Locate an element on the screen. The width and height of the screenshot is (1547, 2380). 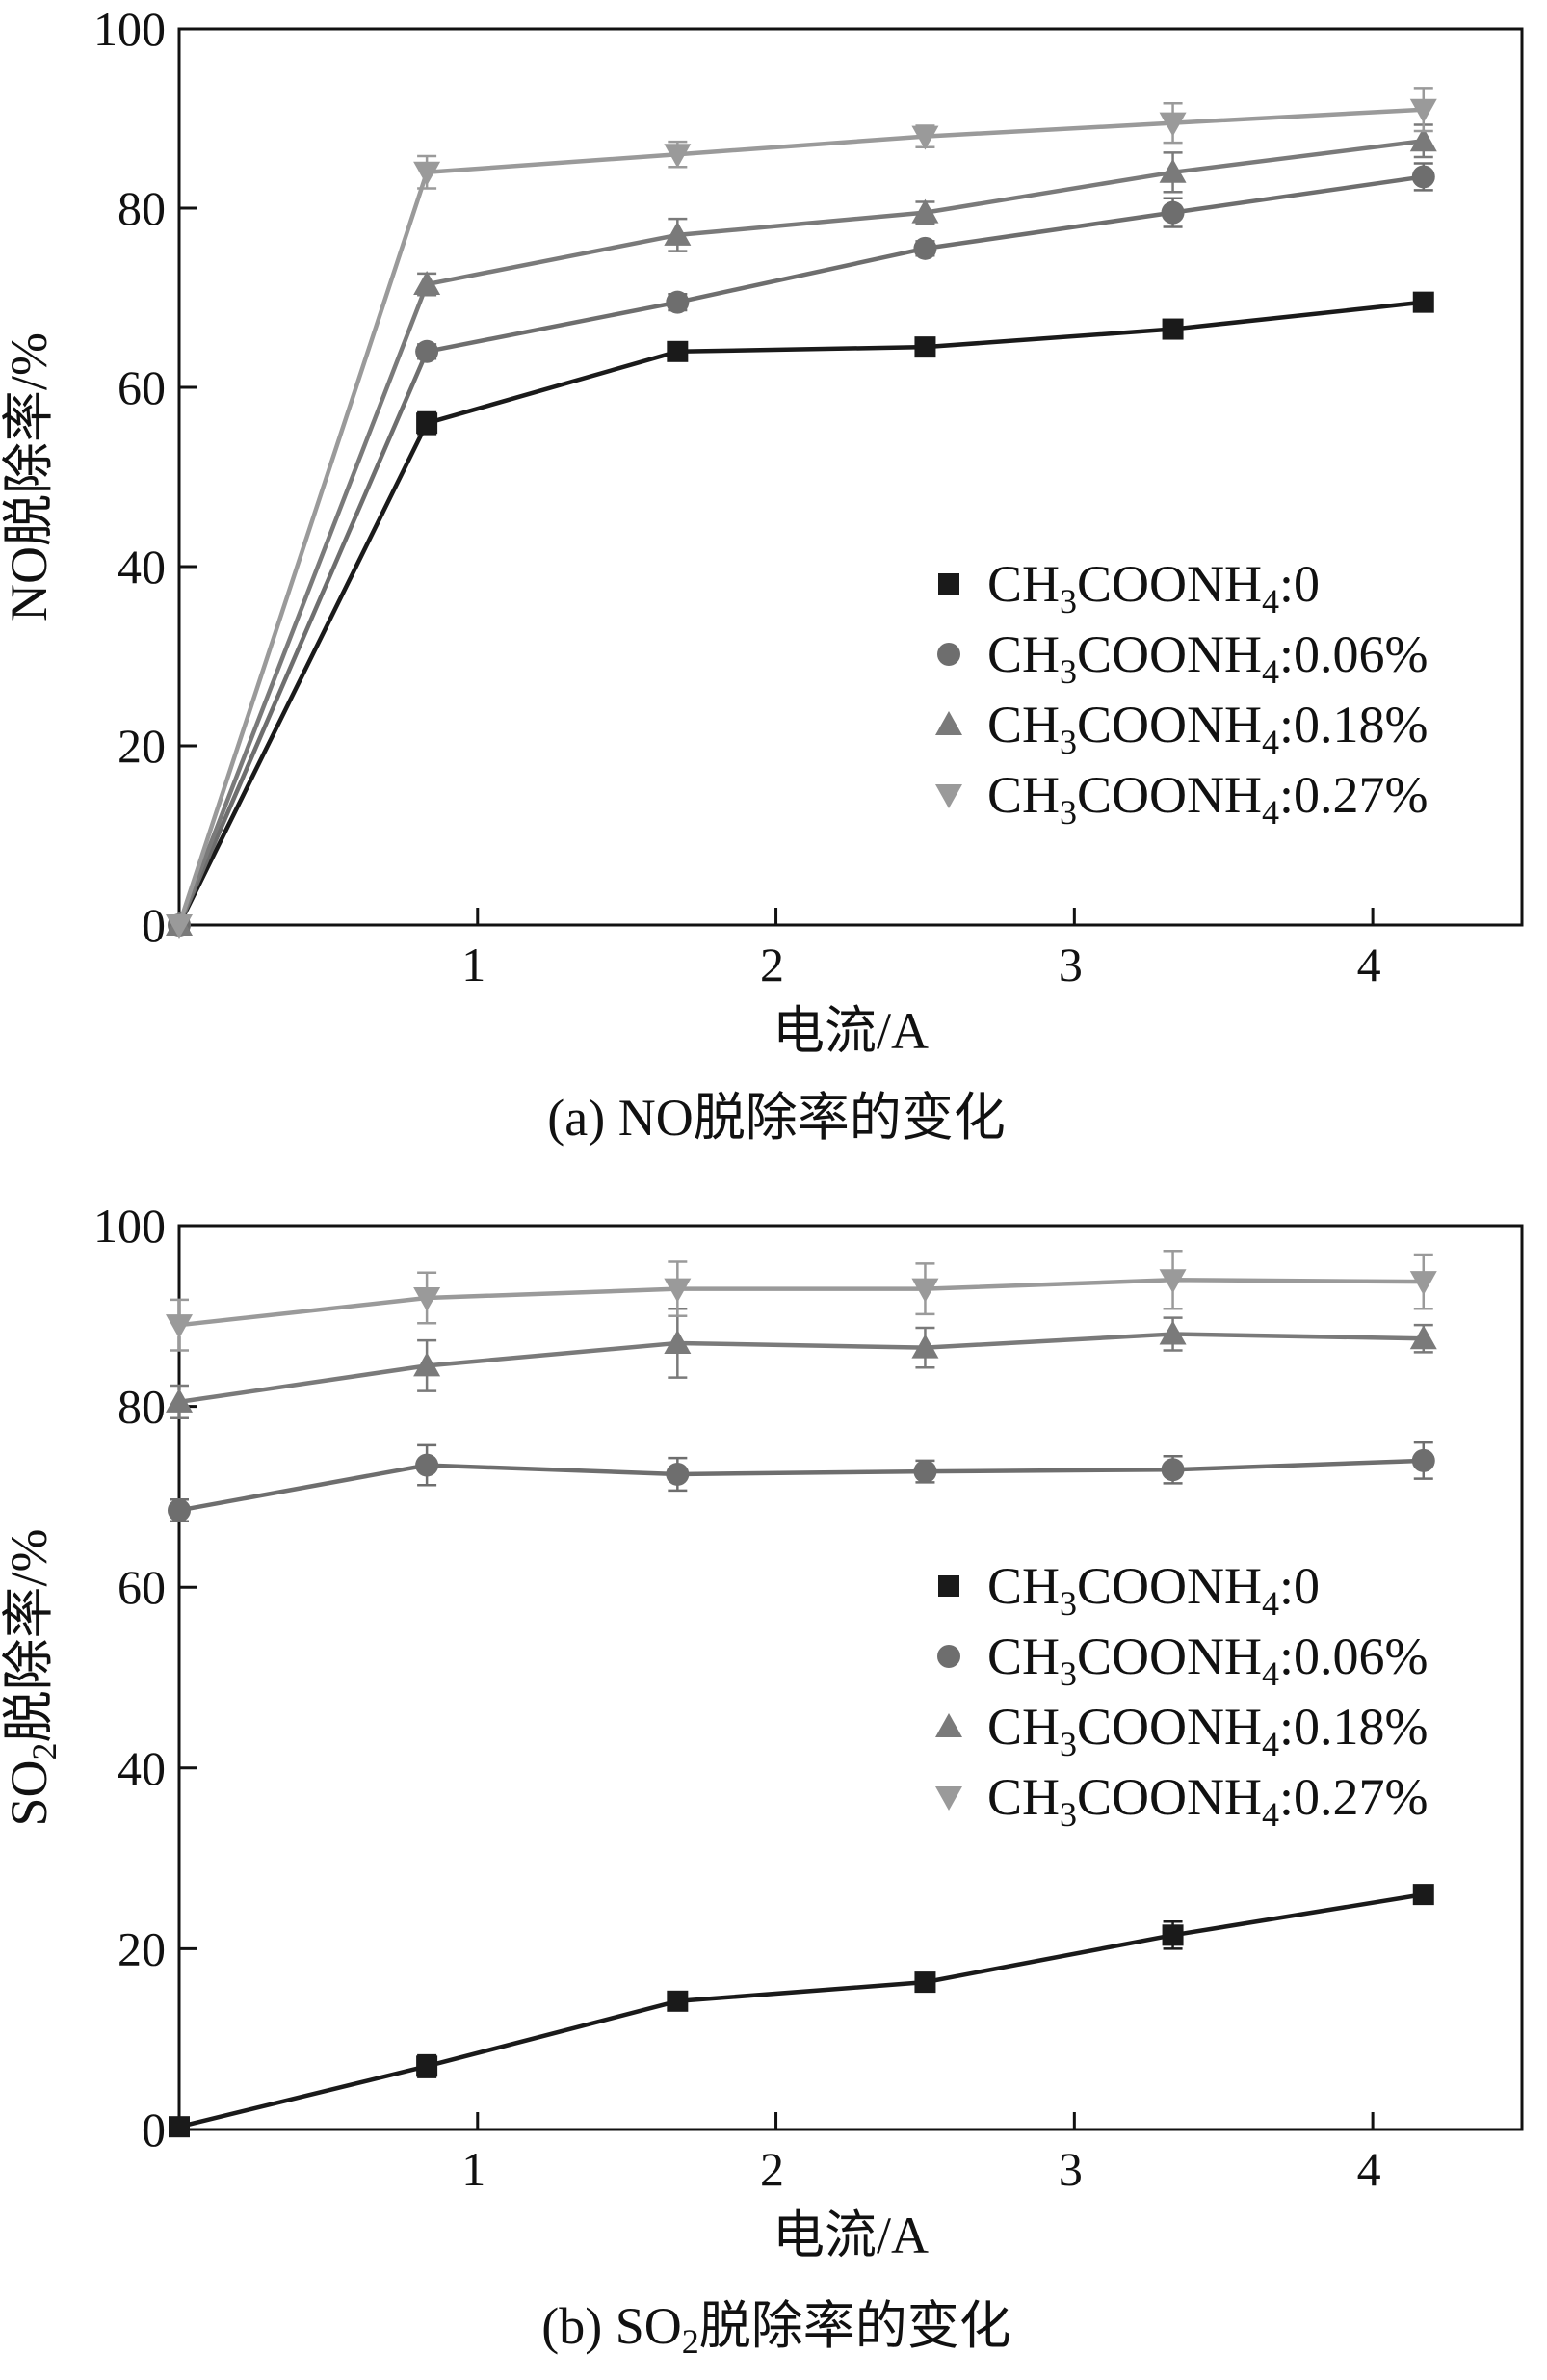
panel-a-xlabel: 电流/A is located at coordinates (851, 1031).